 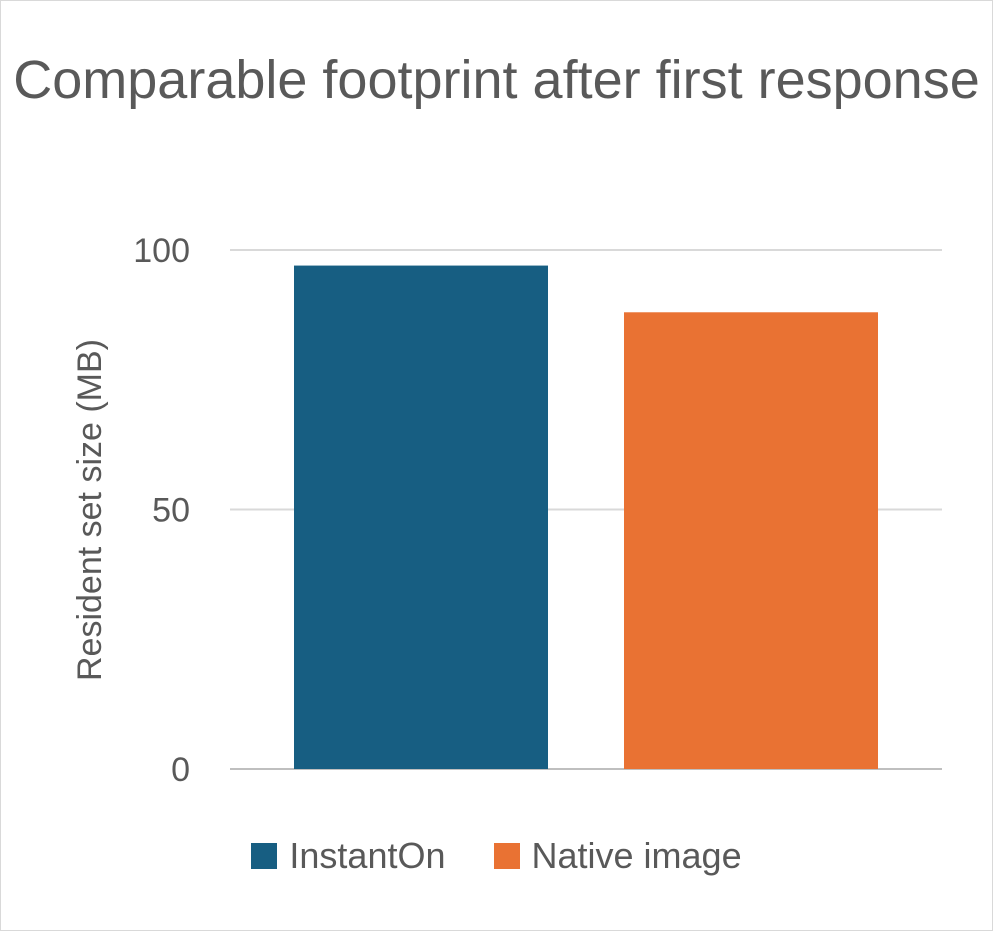 I want to click on y-axis-title: Resident set size (MB), so click(x=90, y=510).